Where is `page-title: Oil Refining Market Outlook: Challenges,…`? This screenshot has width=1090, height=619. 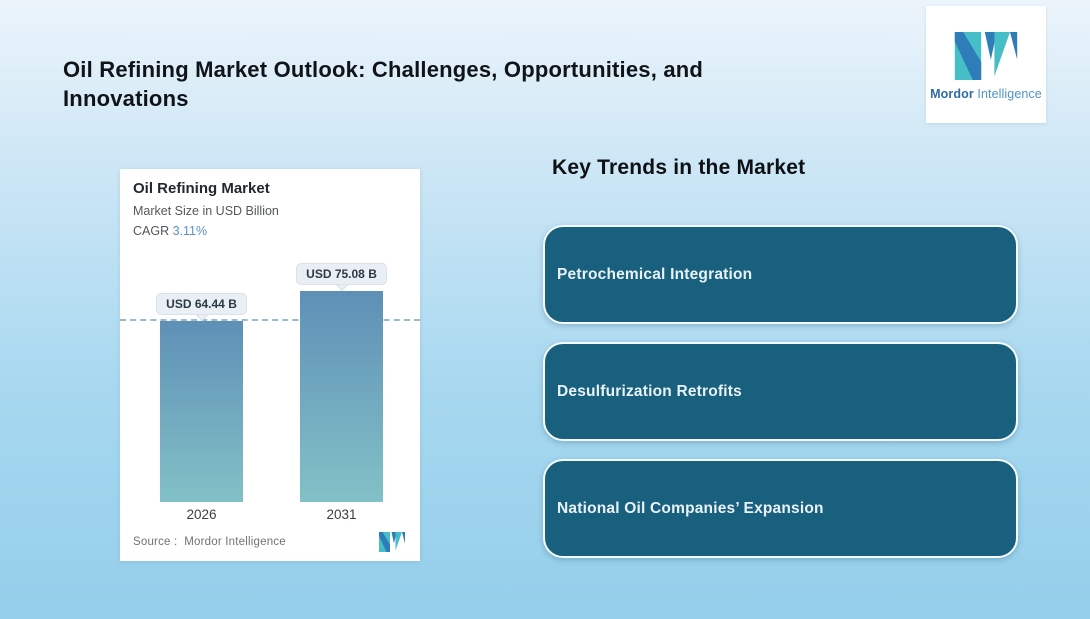 page-title: Oil Refining Market Outlook: Challenges,… is located at coordinates (383, 84).